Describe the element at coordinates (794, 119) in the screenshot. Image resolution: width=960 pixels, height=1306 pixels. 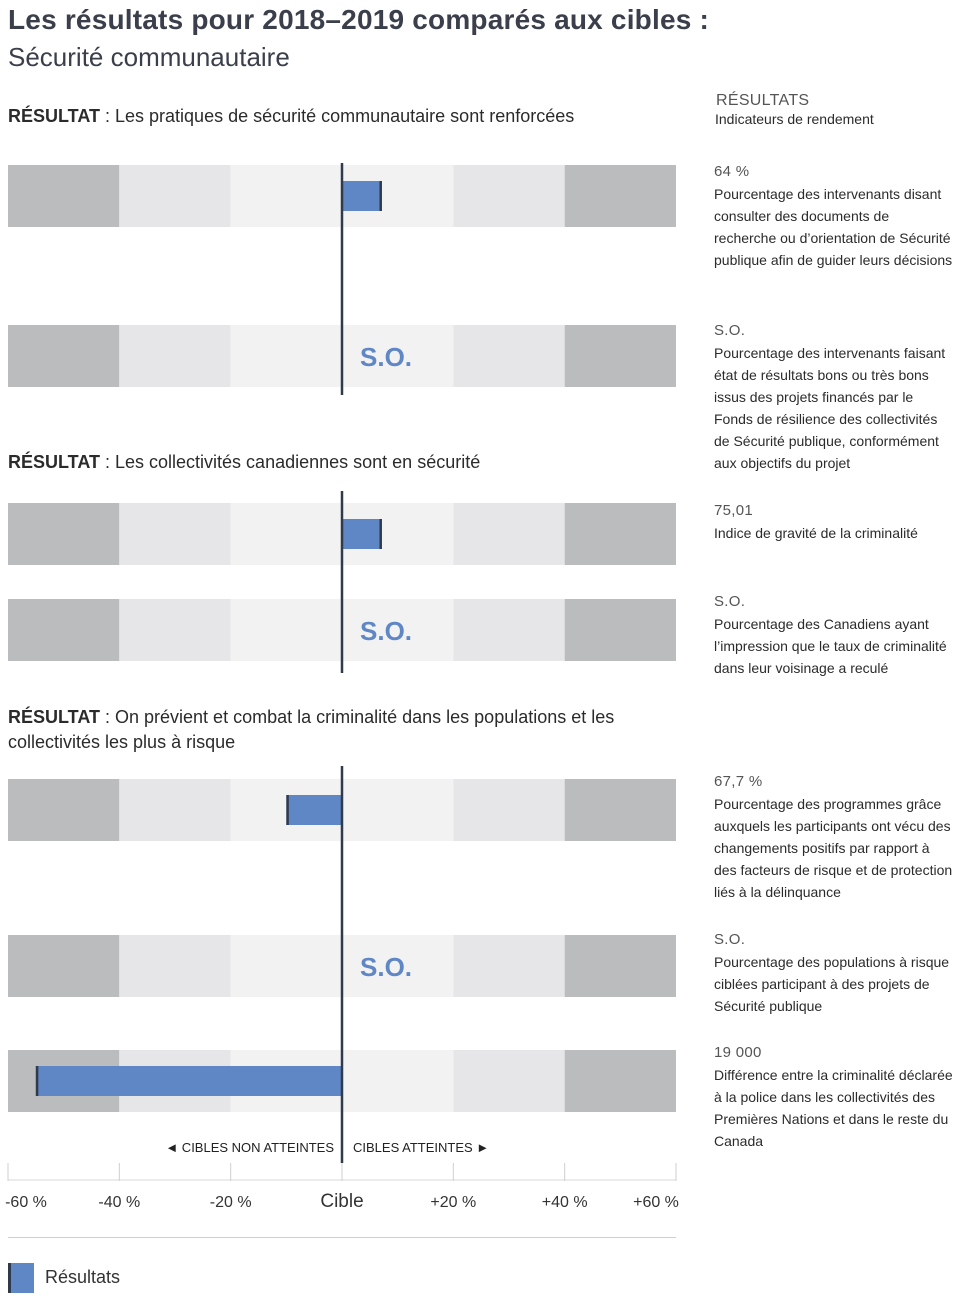
I see `results-subheading: Indicateurs de rendement` at that location.